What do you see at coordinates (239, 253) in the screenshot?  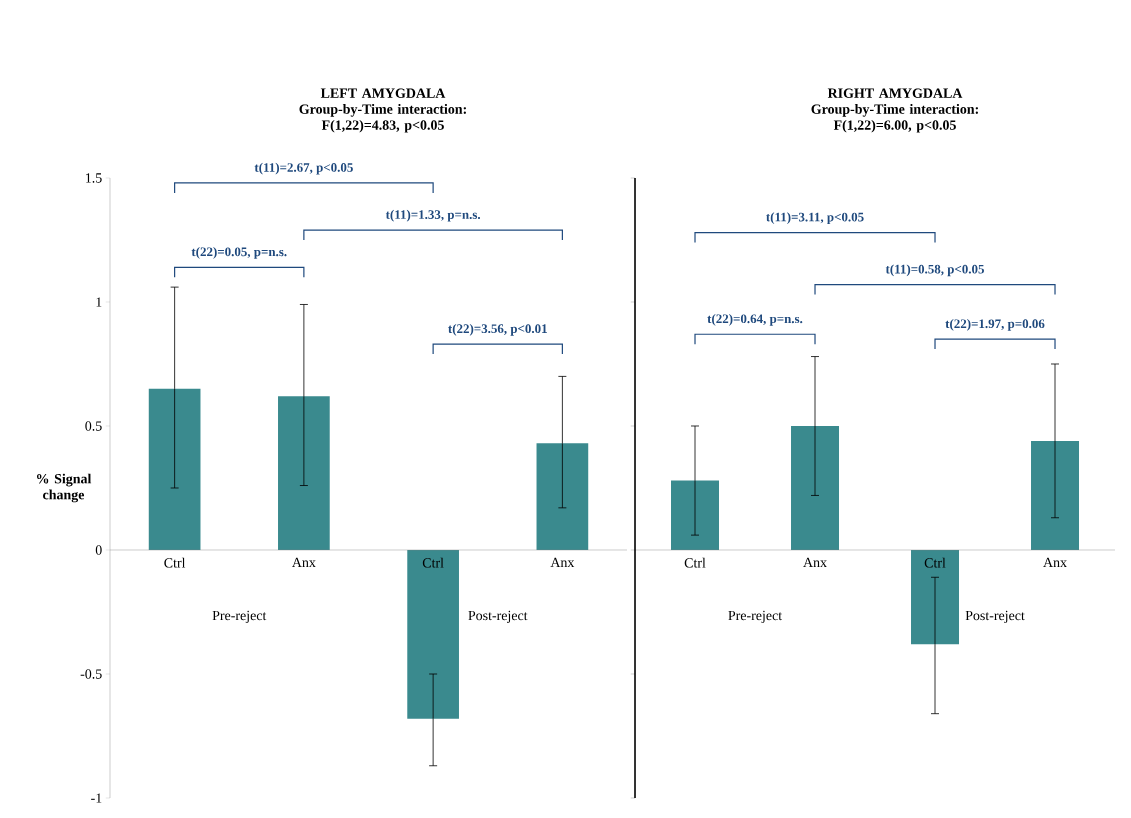 I see `annotation: t(22)=0.05, p=n.s.` at bounding box center [239, 253].